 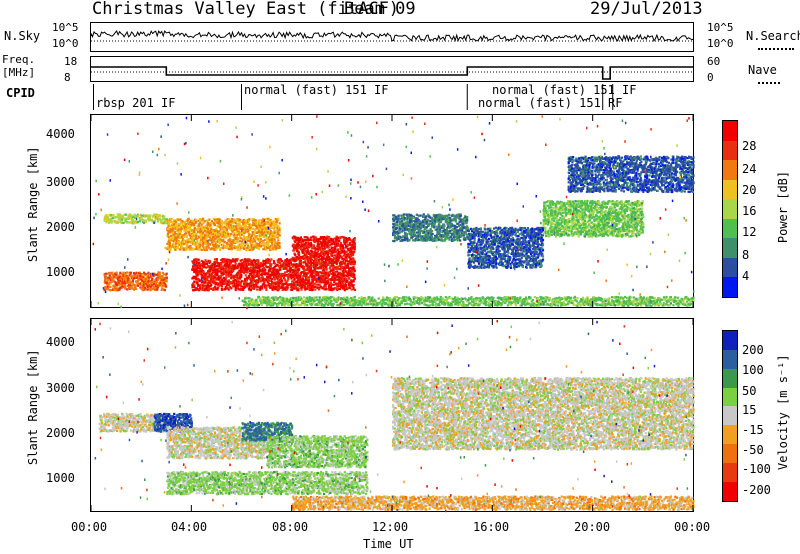 What do you see at coordinates (392, 37) in the screenshot?
I see `noise-panel` at bounding box center [392, 37].